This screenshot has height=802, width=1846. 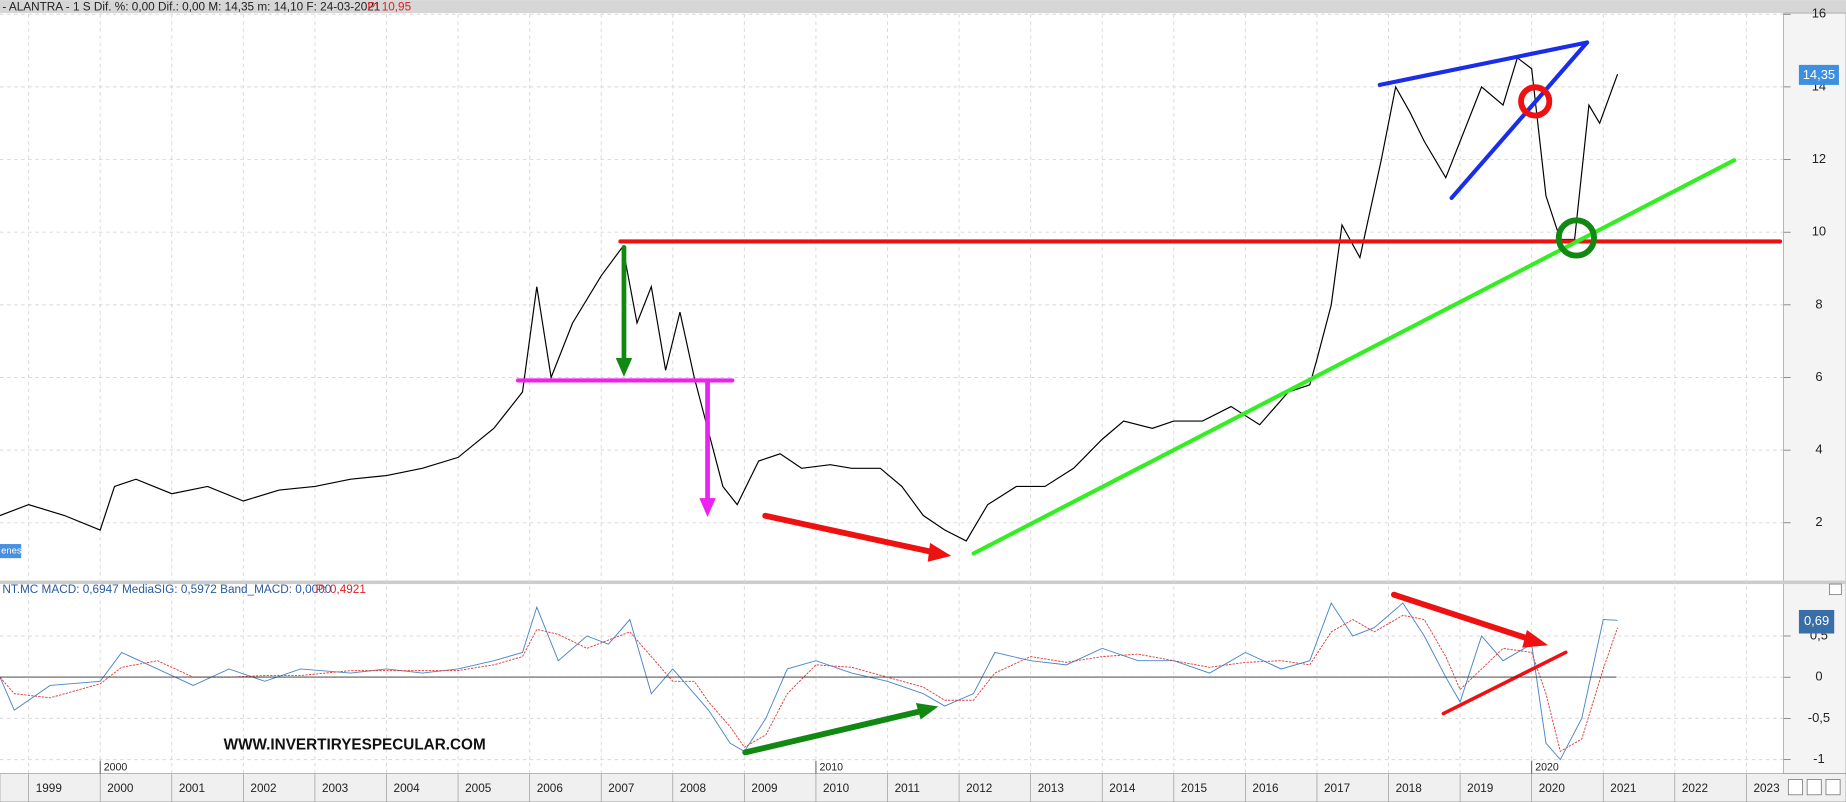 I want to click on macd-tag-box, so click(x=1816, y=621).